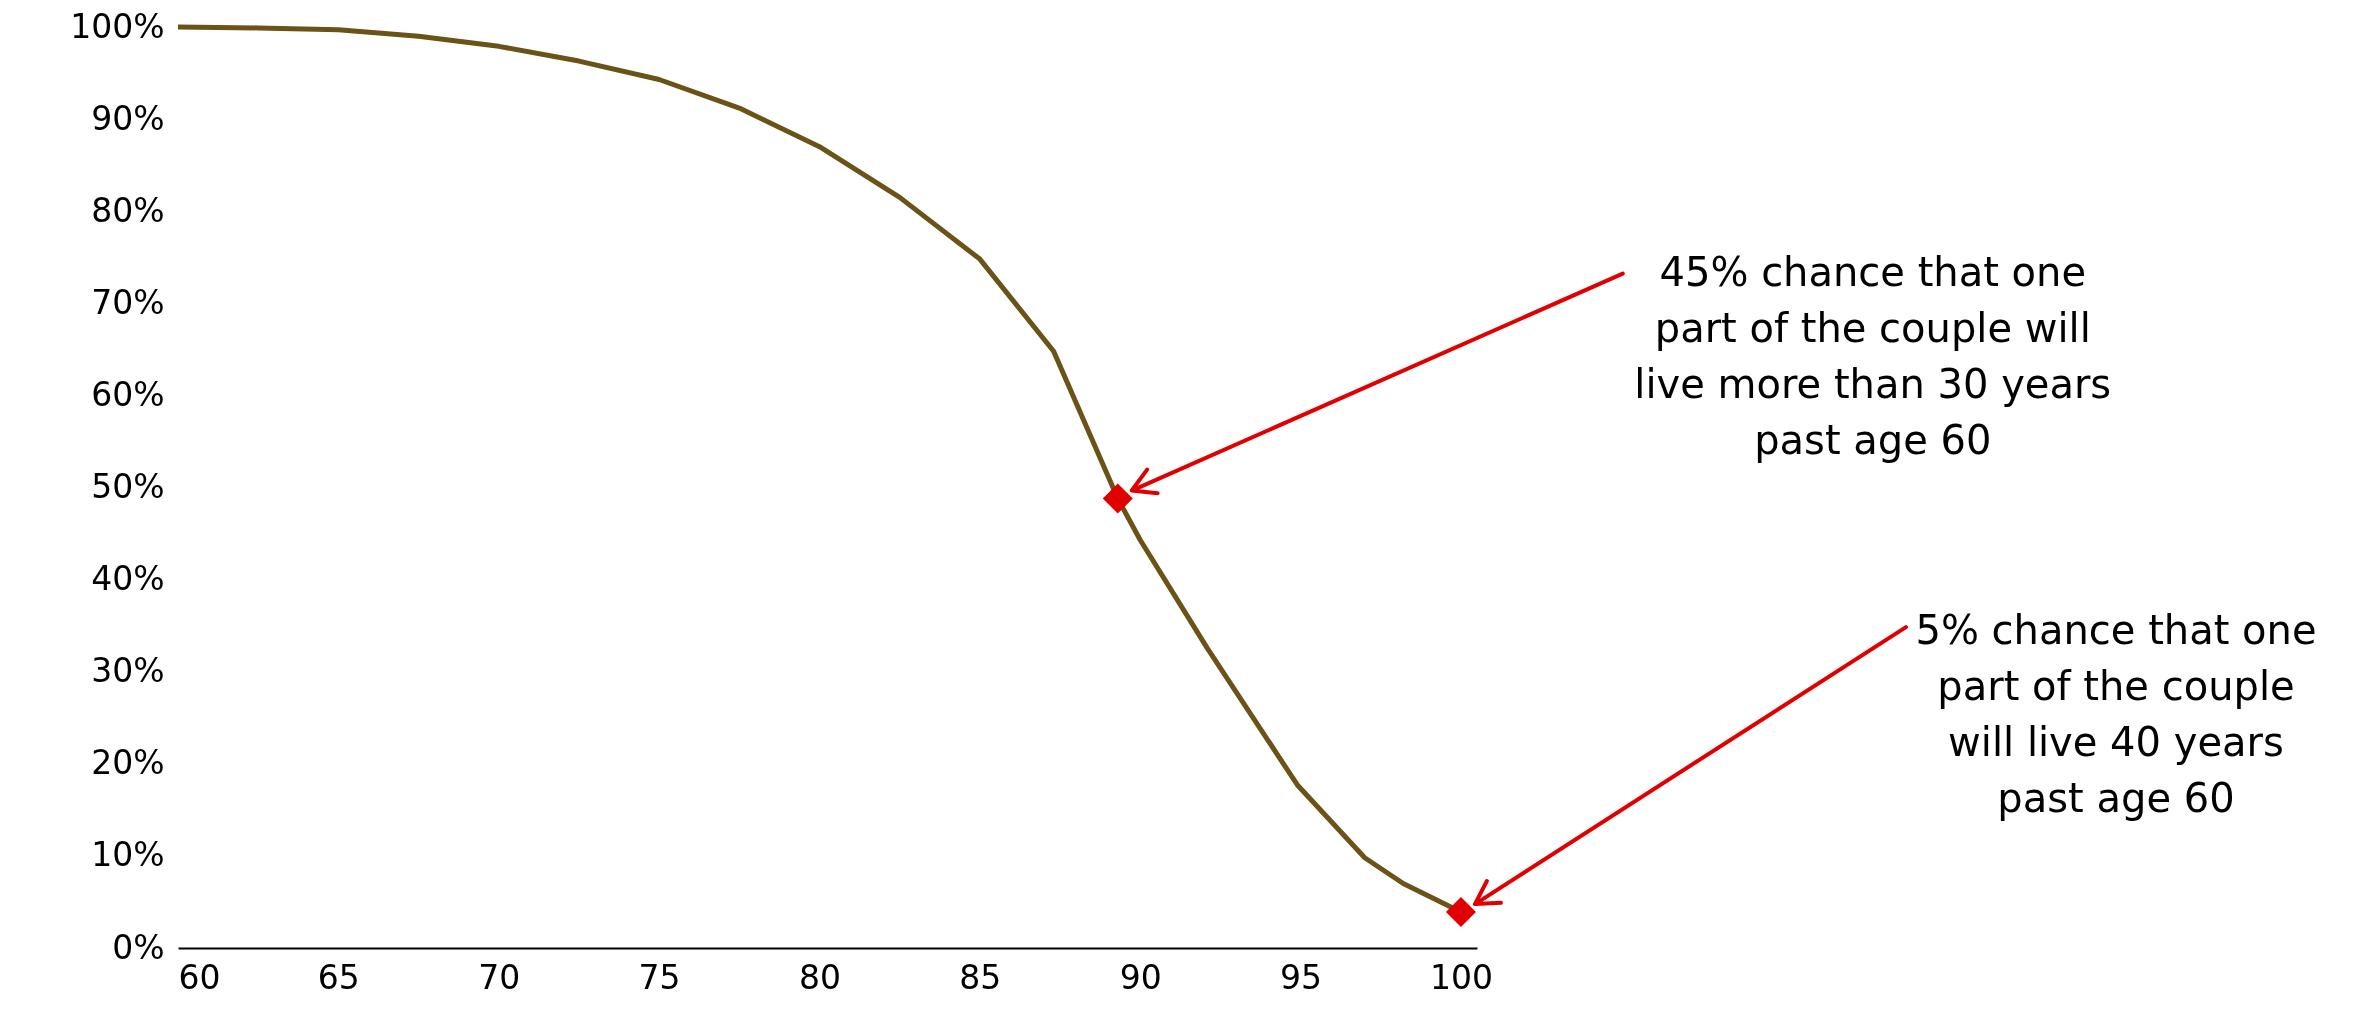 This screenshot has width=2369, height=1019. I want to click on text: 45% chance that one part of the couple will live more than 30 years past age 60, so click(1873, 355).